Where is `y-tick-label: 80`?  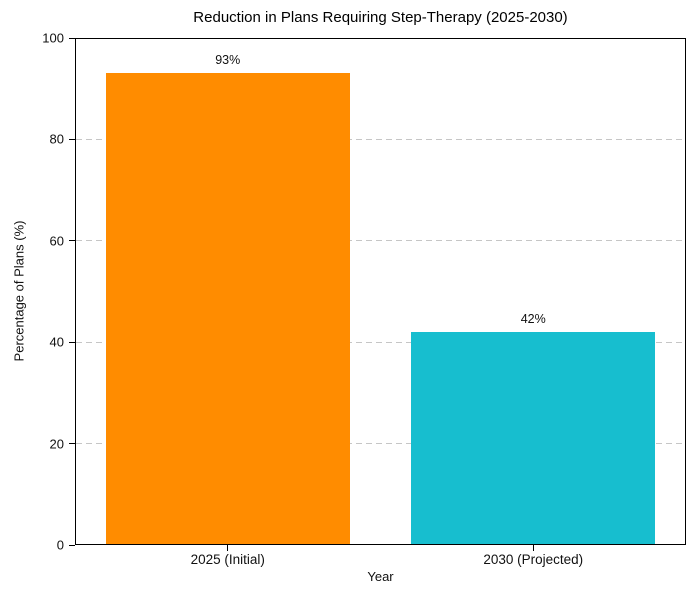
y-tick-label: 80 is located at coordinates (56, 139).